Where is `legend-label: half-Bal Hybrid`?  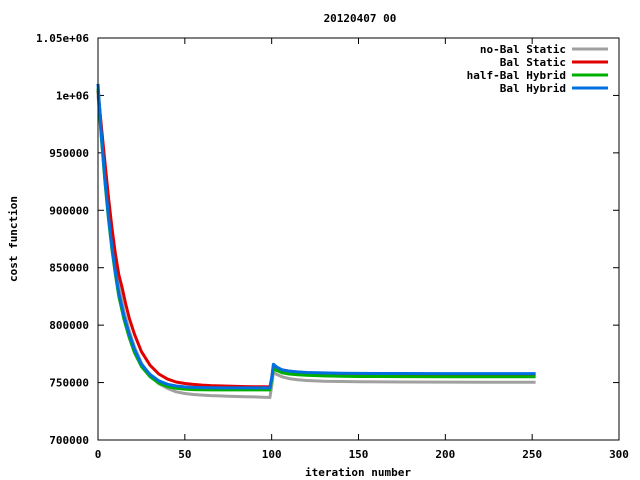 legend-label: half-Bal Hybrid is located at coordinates (516, 75).